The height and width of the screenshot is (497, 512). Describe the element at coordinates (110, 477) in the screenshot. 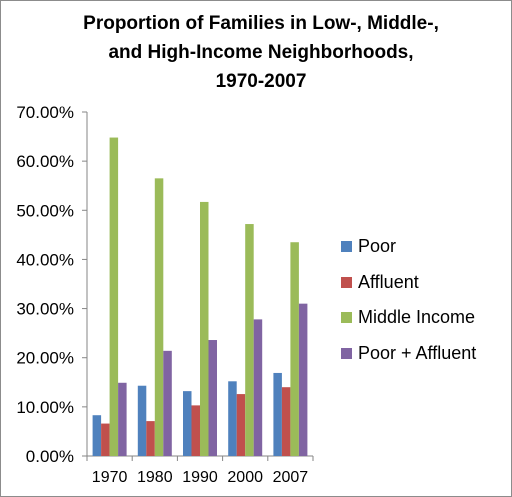

I see `x-tick-label: 1970` at that location.